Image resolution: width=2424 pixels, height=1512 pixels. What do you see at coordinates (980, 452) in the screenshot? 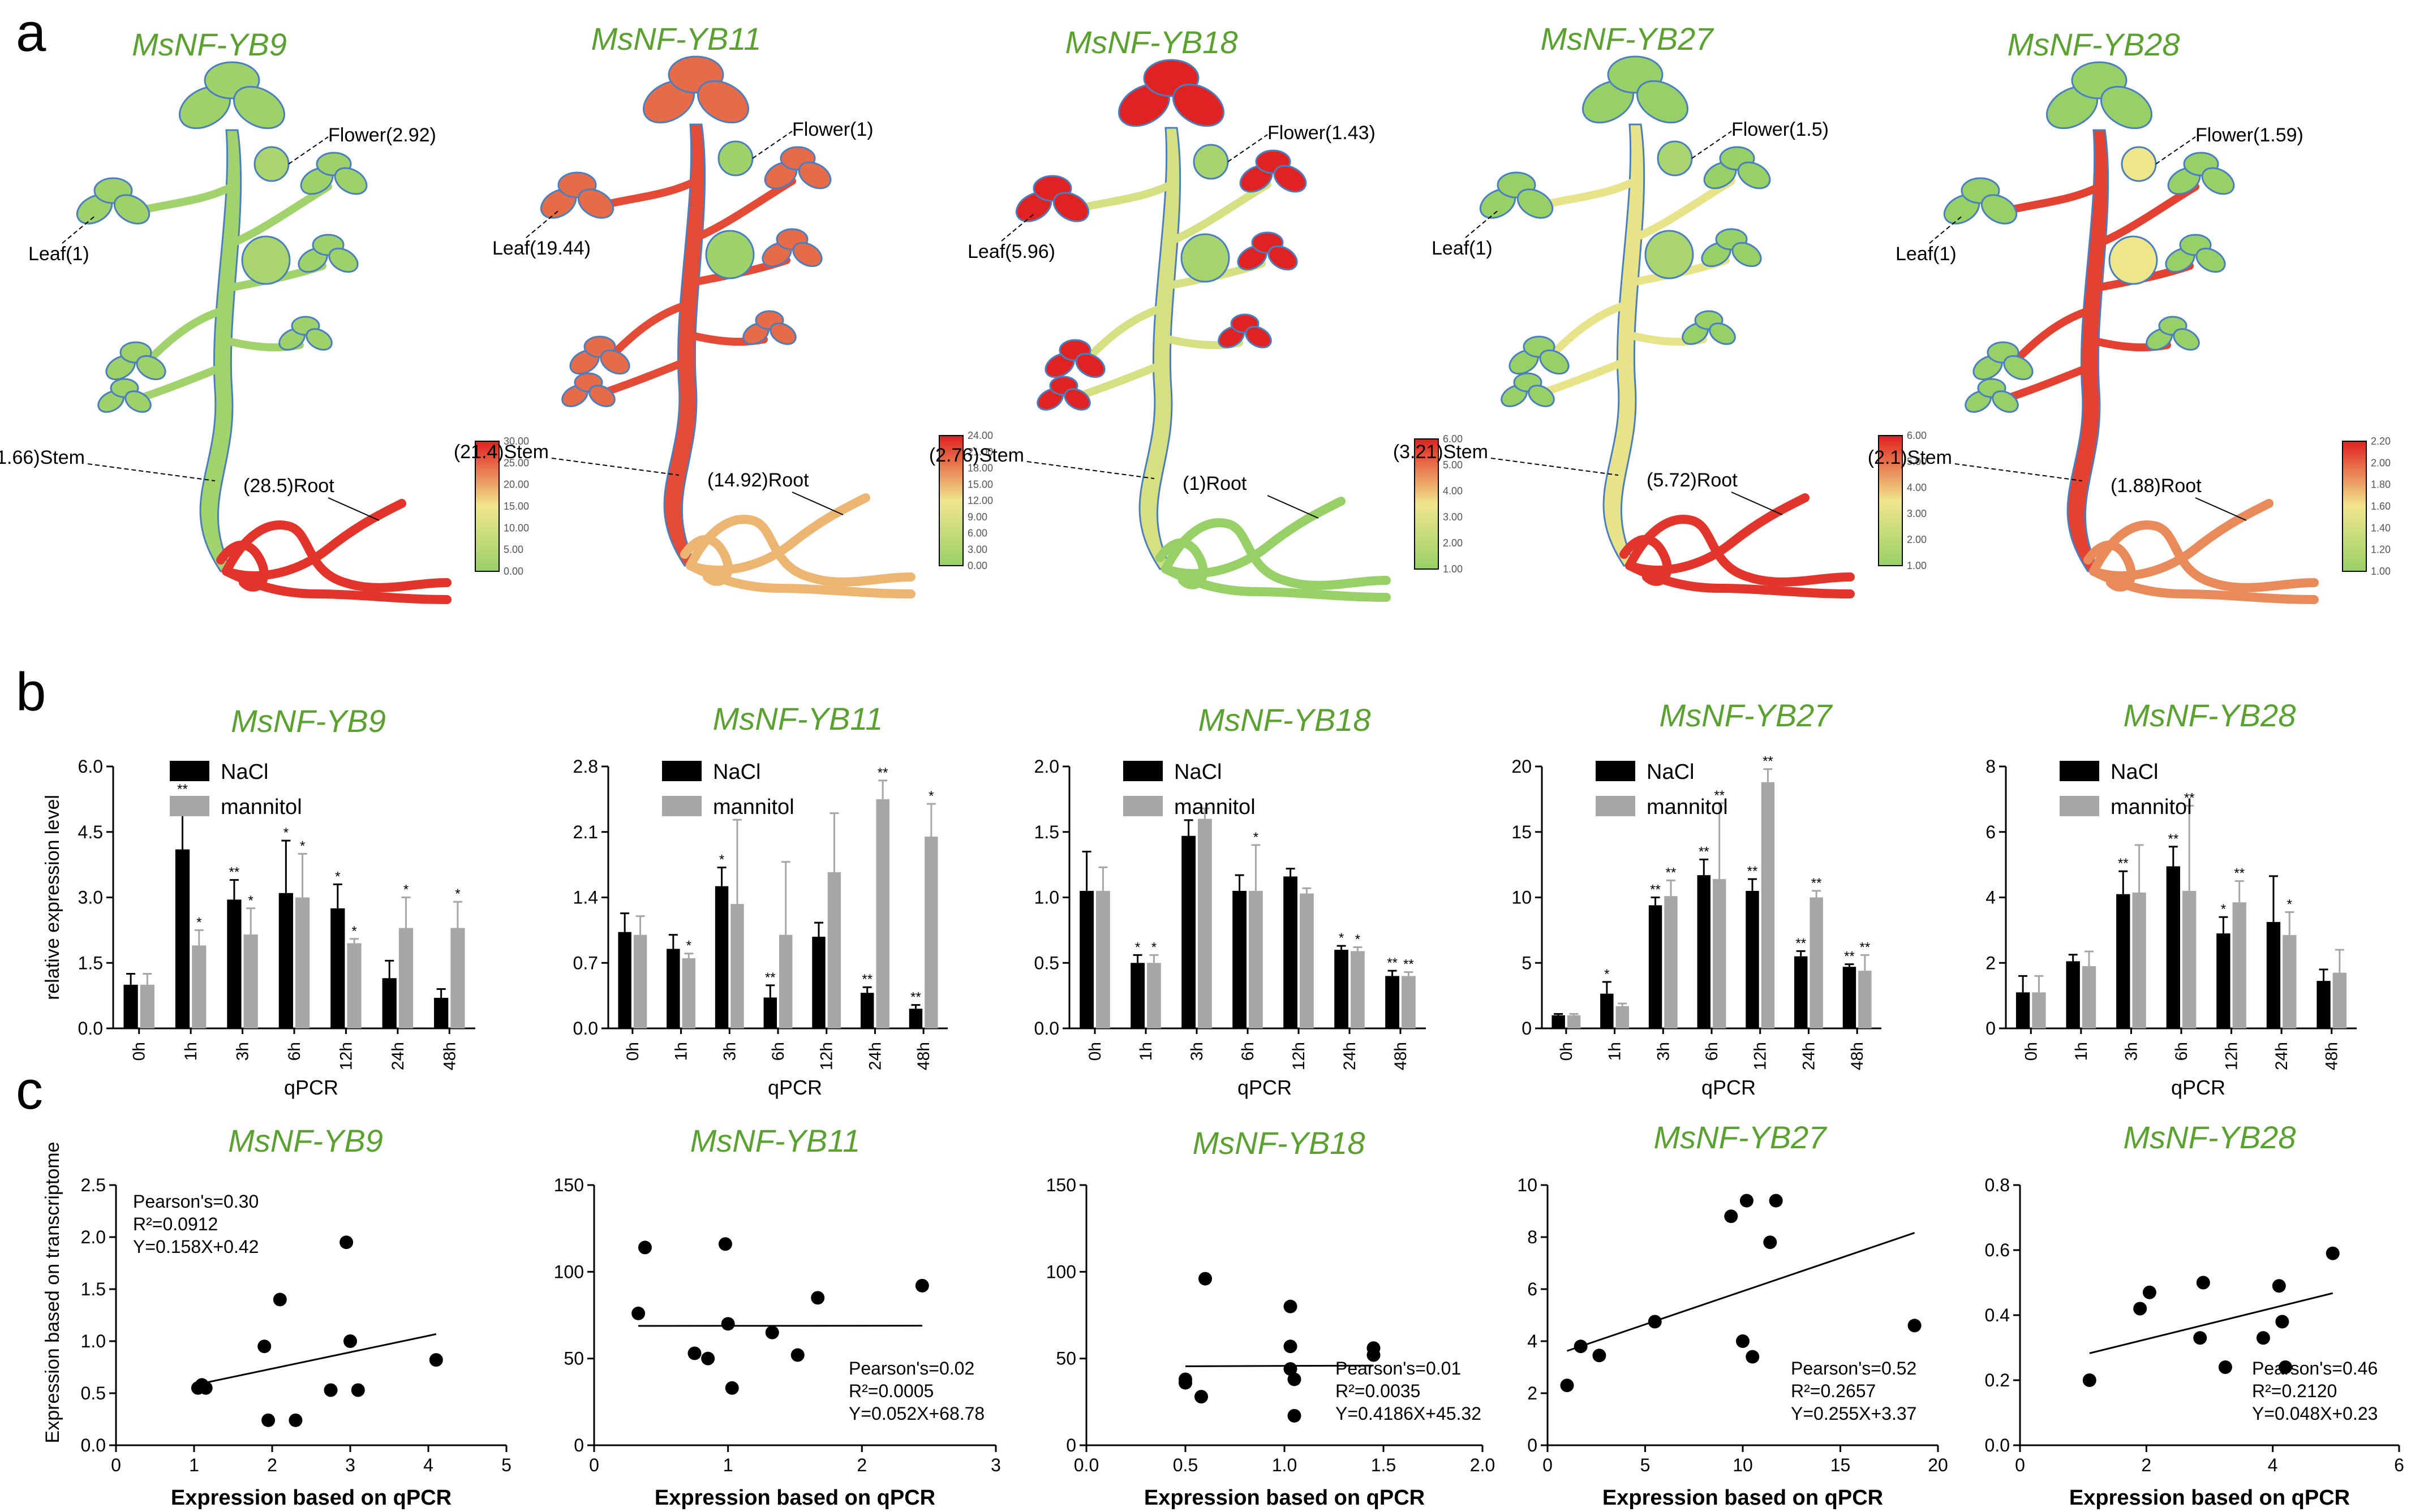
I see `color-scale-label: 21.00` at bounding box center [980, 452].